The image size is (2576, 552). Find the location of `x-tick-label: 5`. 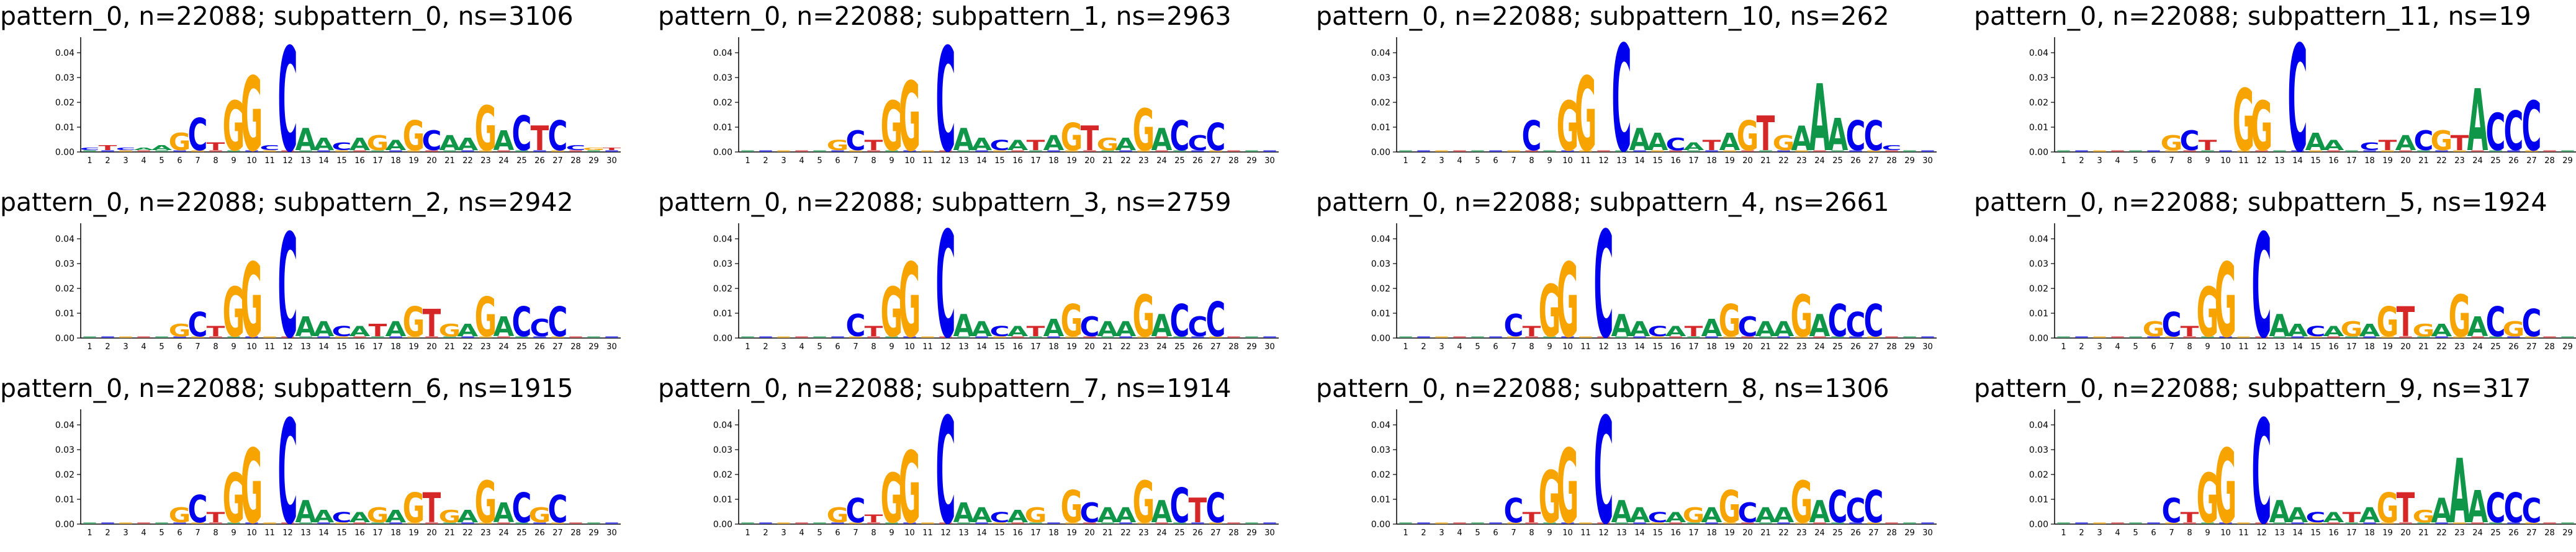

x-tick-label: 5 is located at coordinates (2135, 533).